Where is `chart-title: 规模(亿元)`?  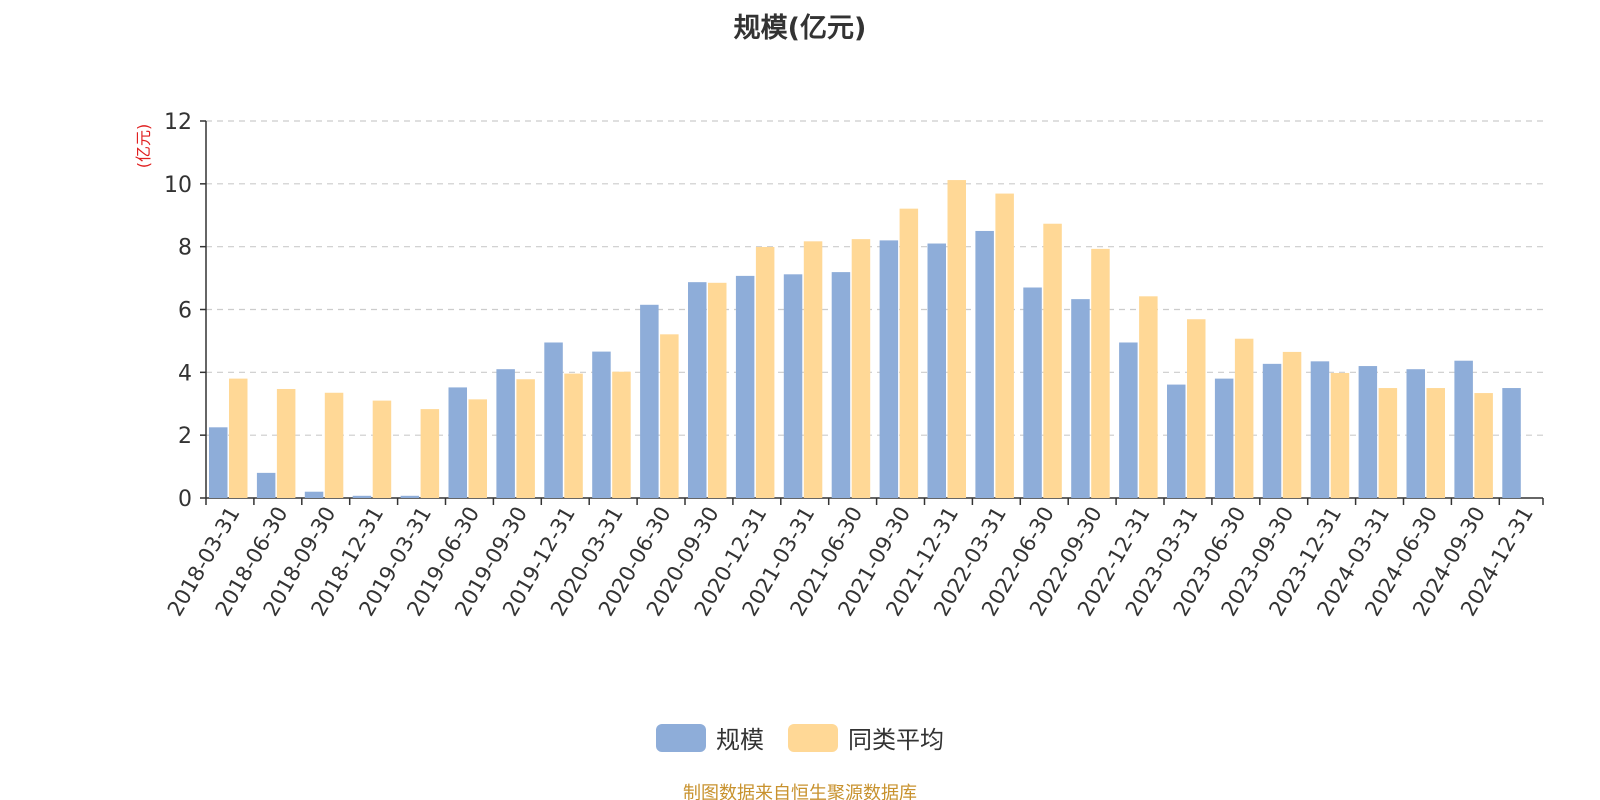
chart-title: 规模(亿元) is located at coordinates (800, 28).